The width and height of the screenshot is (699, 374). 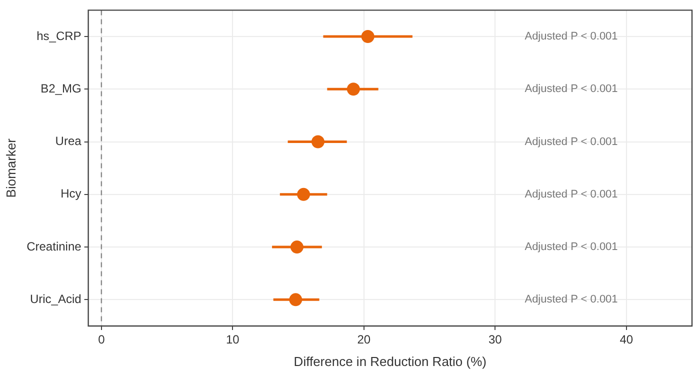 I want to click on x-tick-label: 40, so click(x=627, y=339).